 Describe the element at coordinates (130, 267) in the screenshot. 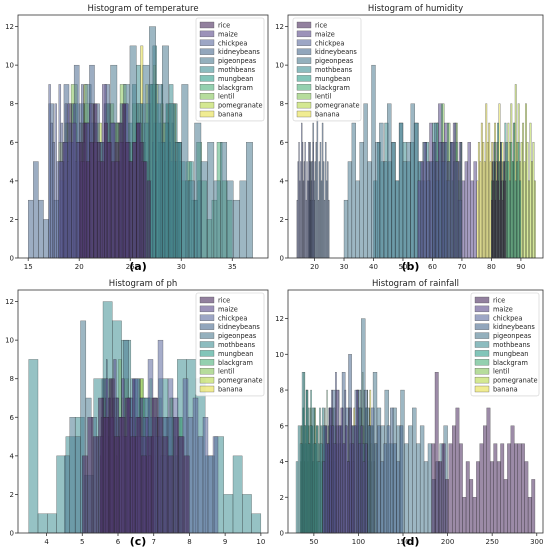

I see `x-tick-label: 25` at that location.